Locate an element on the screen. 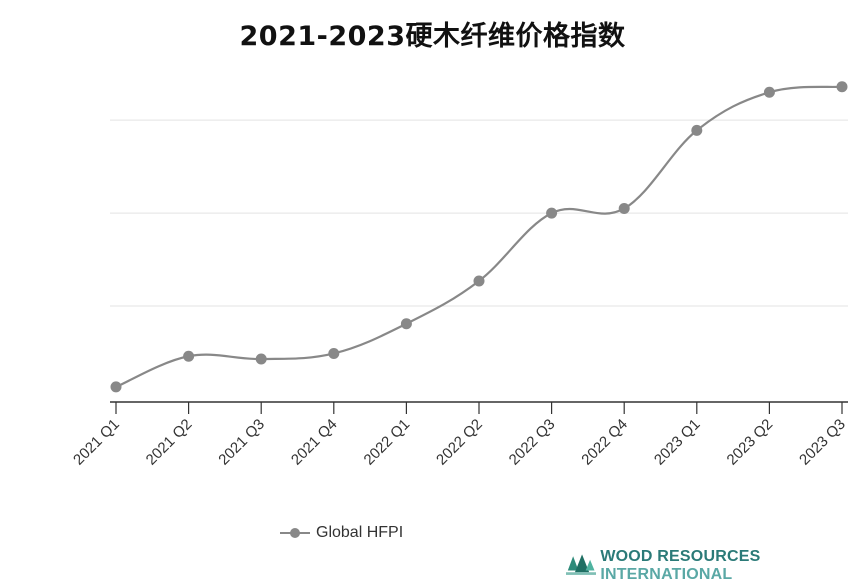  x-tick-label: 2022 Q2 is located at coordinates (459, 442).